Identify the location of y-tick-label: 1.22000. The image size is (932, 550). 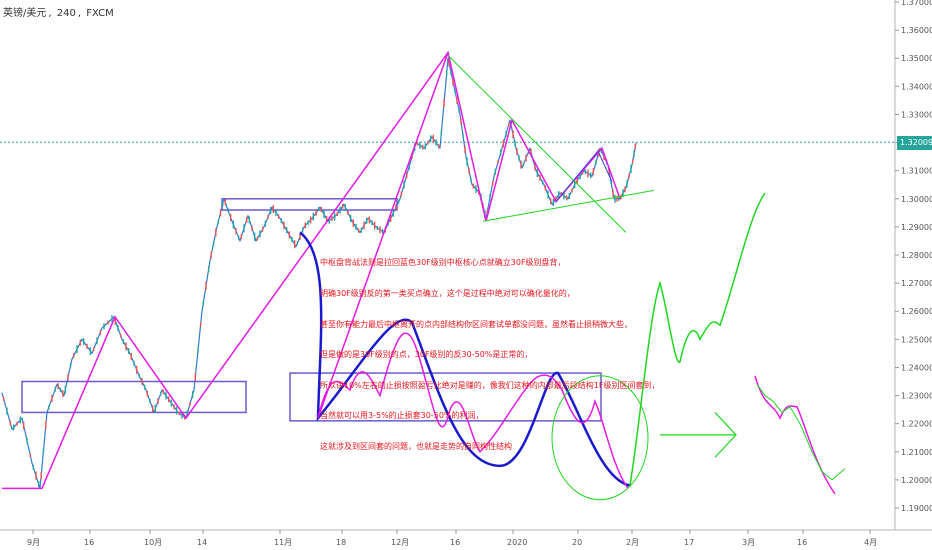
(916, 424).